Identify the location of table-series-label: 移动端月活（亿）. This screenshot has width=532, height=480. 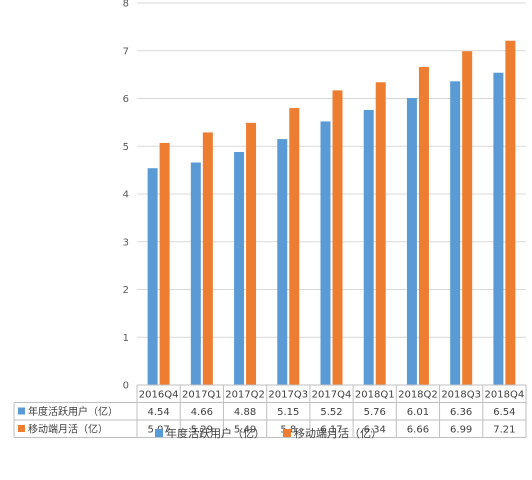
(68, 429).